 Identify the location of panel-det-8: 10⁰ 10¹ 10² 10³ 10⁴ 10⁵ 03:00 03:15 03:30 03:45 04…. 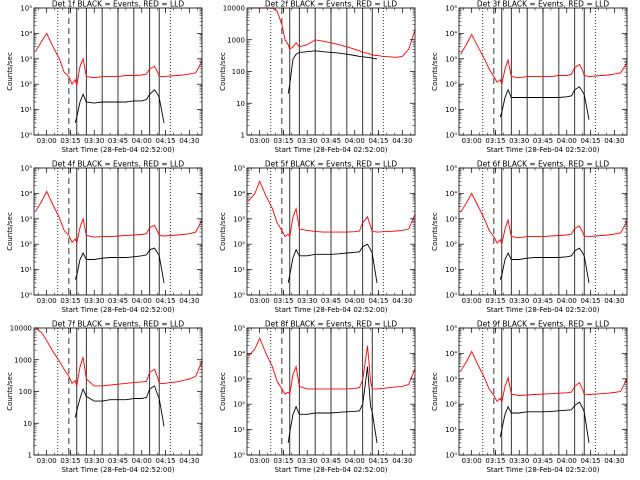
(317, 397).